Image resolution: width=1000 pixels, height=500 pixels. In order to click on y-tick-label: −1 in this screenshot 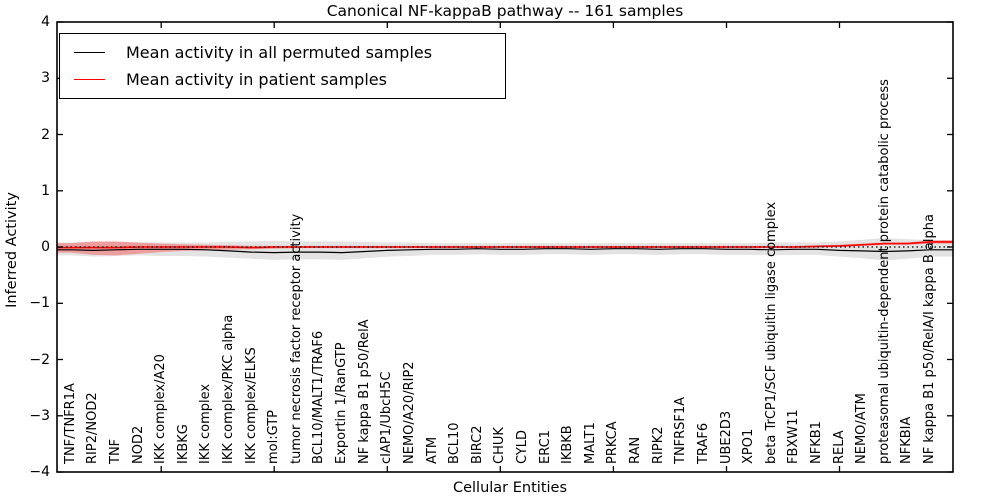, I will do `click(39, 303)`.